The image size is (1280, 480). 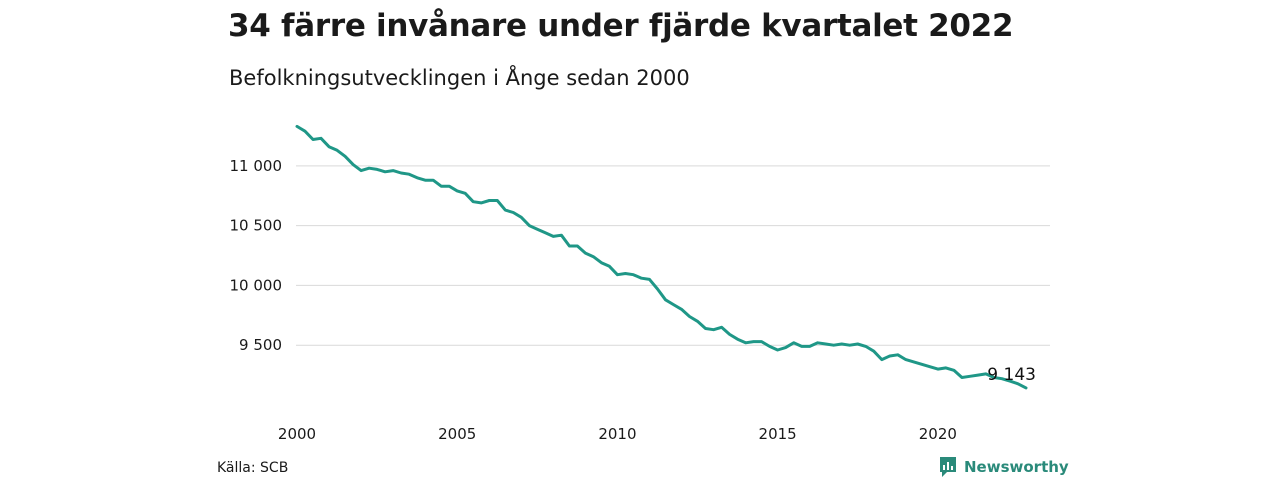 What do you see at coordinates (256, 285) in the screenshot?
I see `y-tick-label: 10 000` at bounding box center [256, 285].